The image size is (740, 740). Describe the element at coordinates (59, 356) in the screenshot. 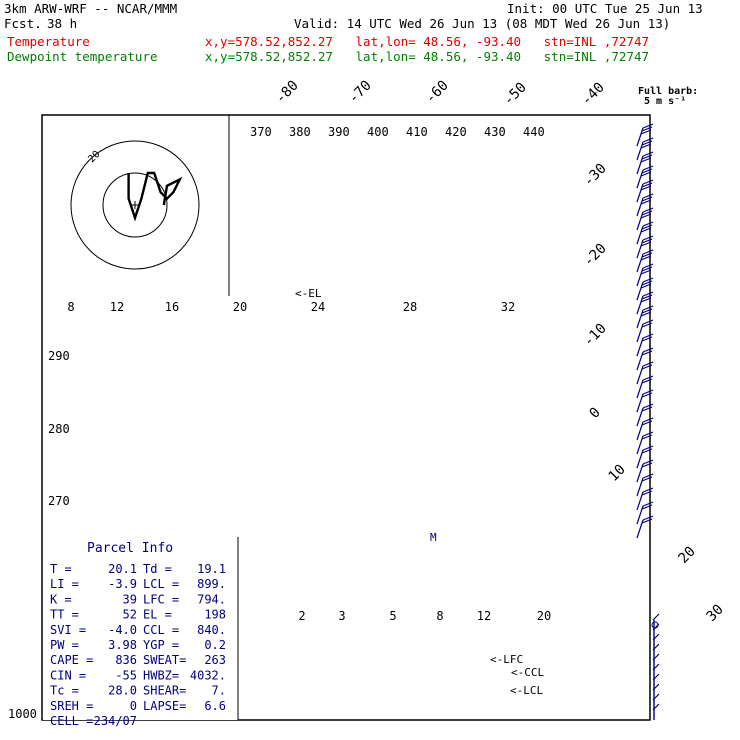

I see `theta-label: 290` at that location.